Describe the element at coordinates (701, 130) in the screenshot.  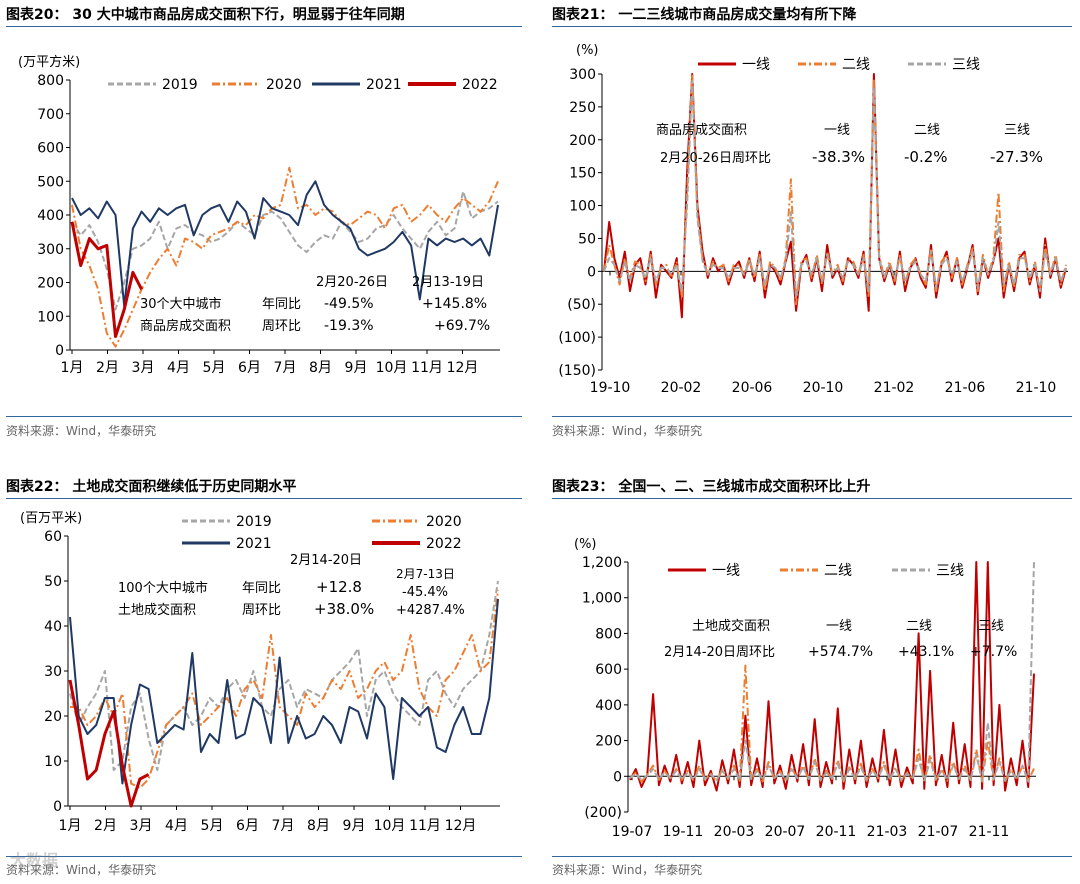
I see `annotation-name: 商品房成交面积` at that location.